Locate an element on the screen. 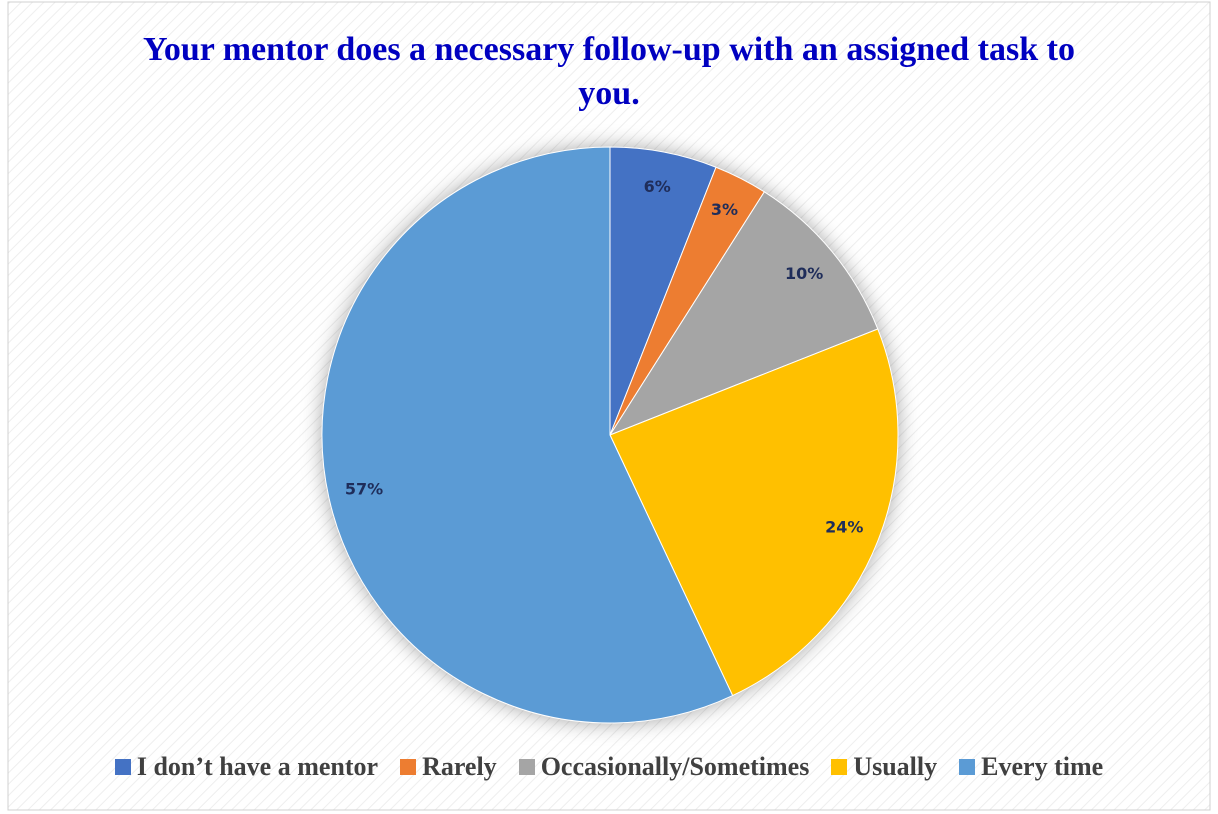  legend-item: Usually is located at coordinates (884, 767).